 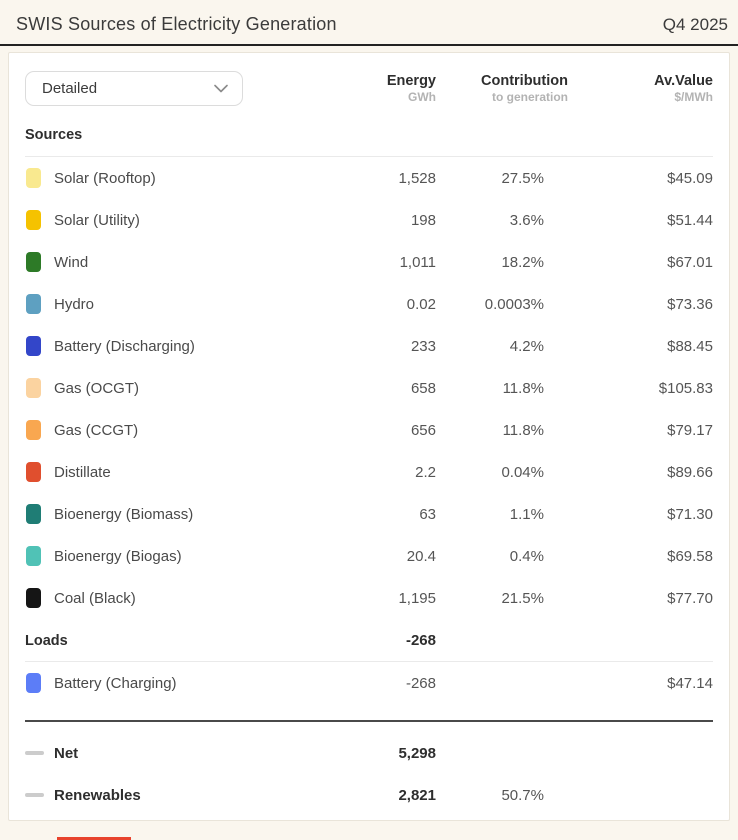 What do you see at coordinates (526, 346) in the screenshot?
I see `contribution-cell: 4.2%` at bounding box center [526, 346].